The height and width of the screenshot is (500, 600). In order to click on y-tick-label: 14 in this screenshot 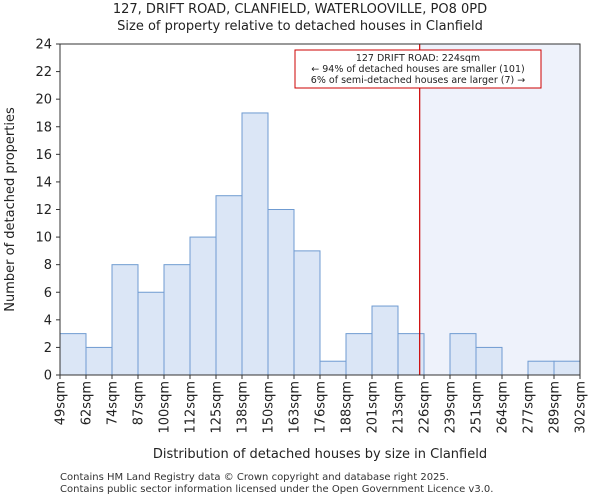, I will do `click(43, 182)`.